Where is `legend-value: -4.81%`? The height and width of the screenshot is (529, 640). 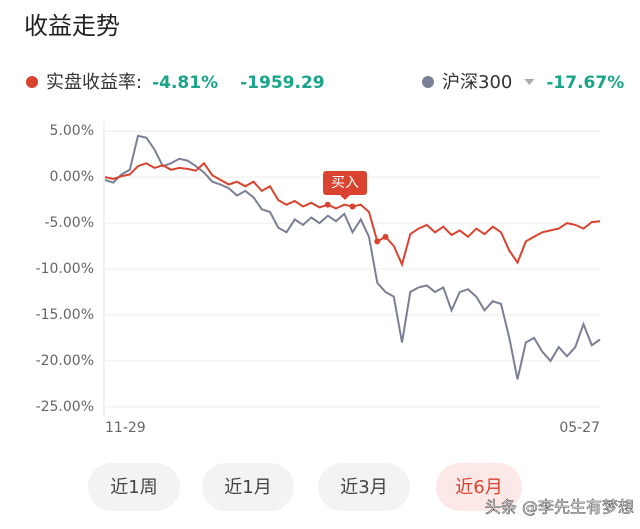
legend-value: -4.81% is located at coordinates (185, 83).